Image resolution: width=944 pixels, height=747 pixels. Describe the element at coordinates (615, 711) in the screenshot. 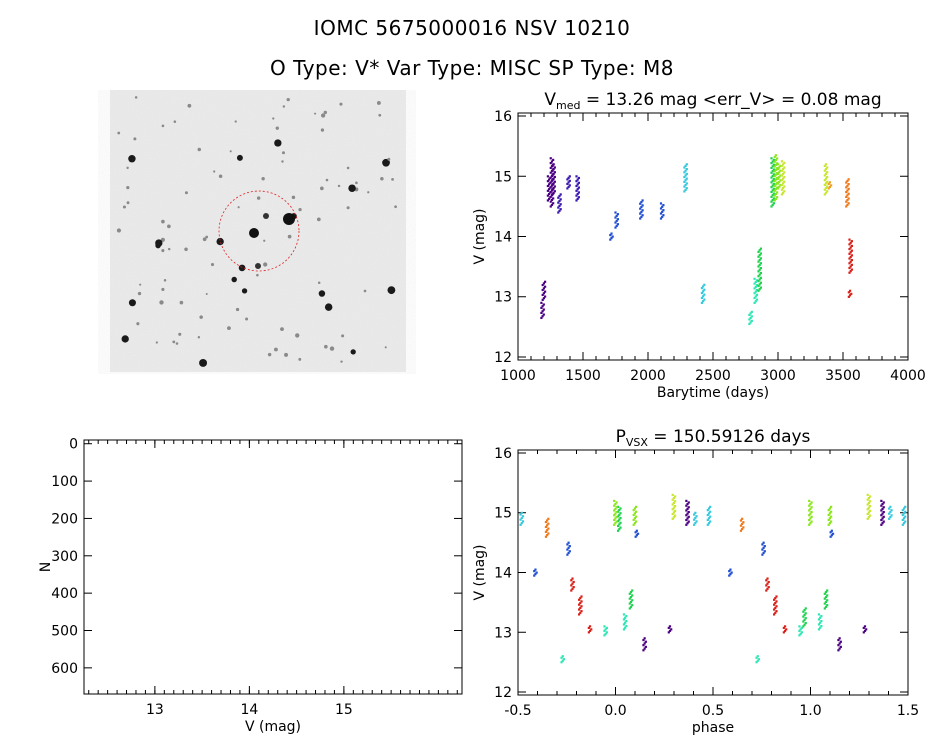

I see `x-tick-label: 0.0` at that location.